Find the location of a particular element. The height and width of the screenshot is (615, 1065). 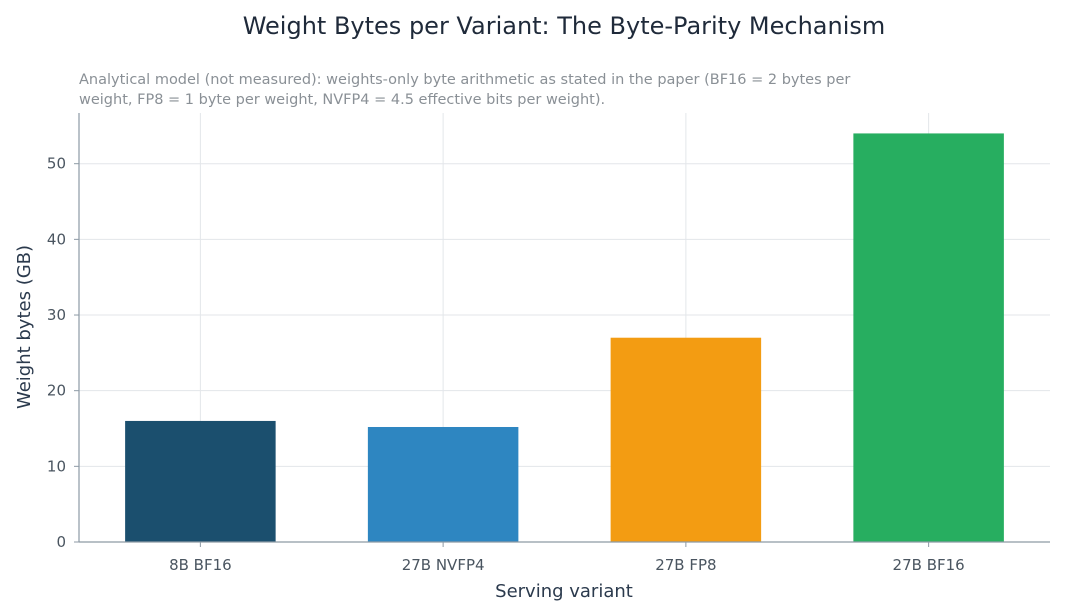

x-tick-label: 27B FP8 is located at coordinates (685, 565).